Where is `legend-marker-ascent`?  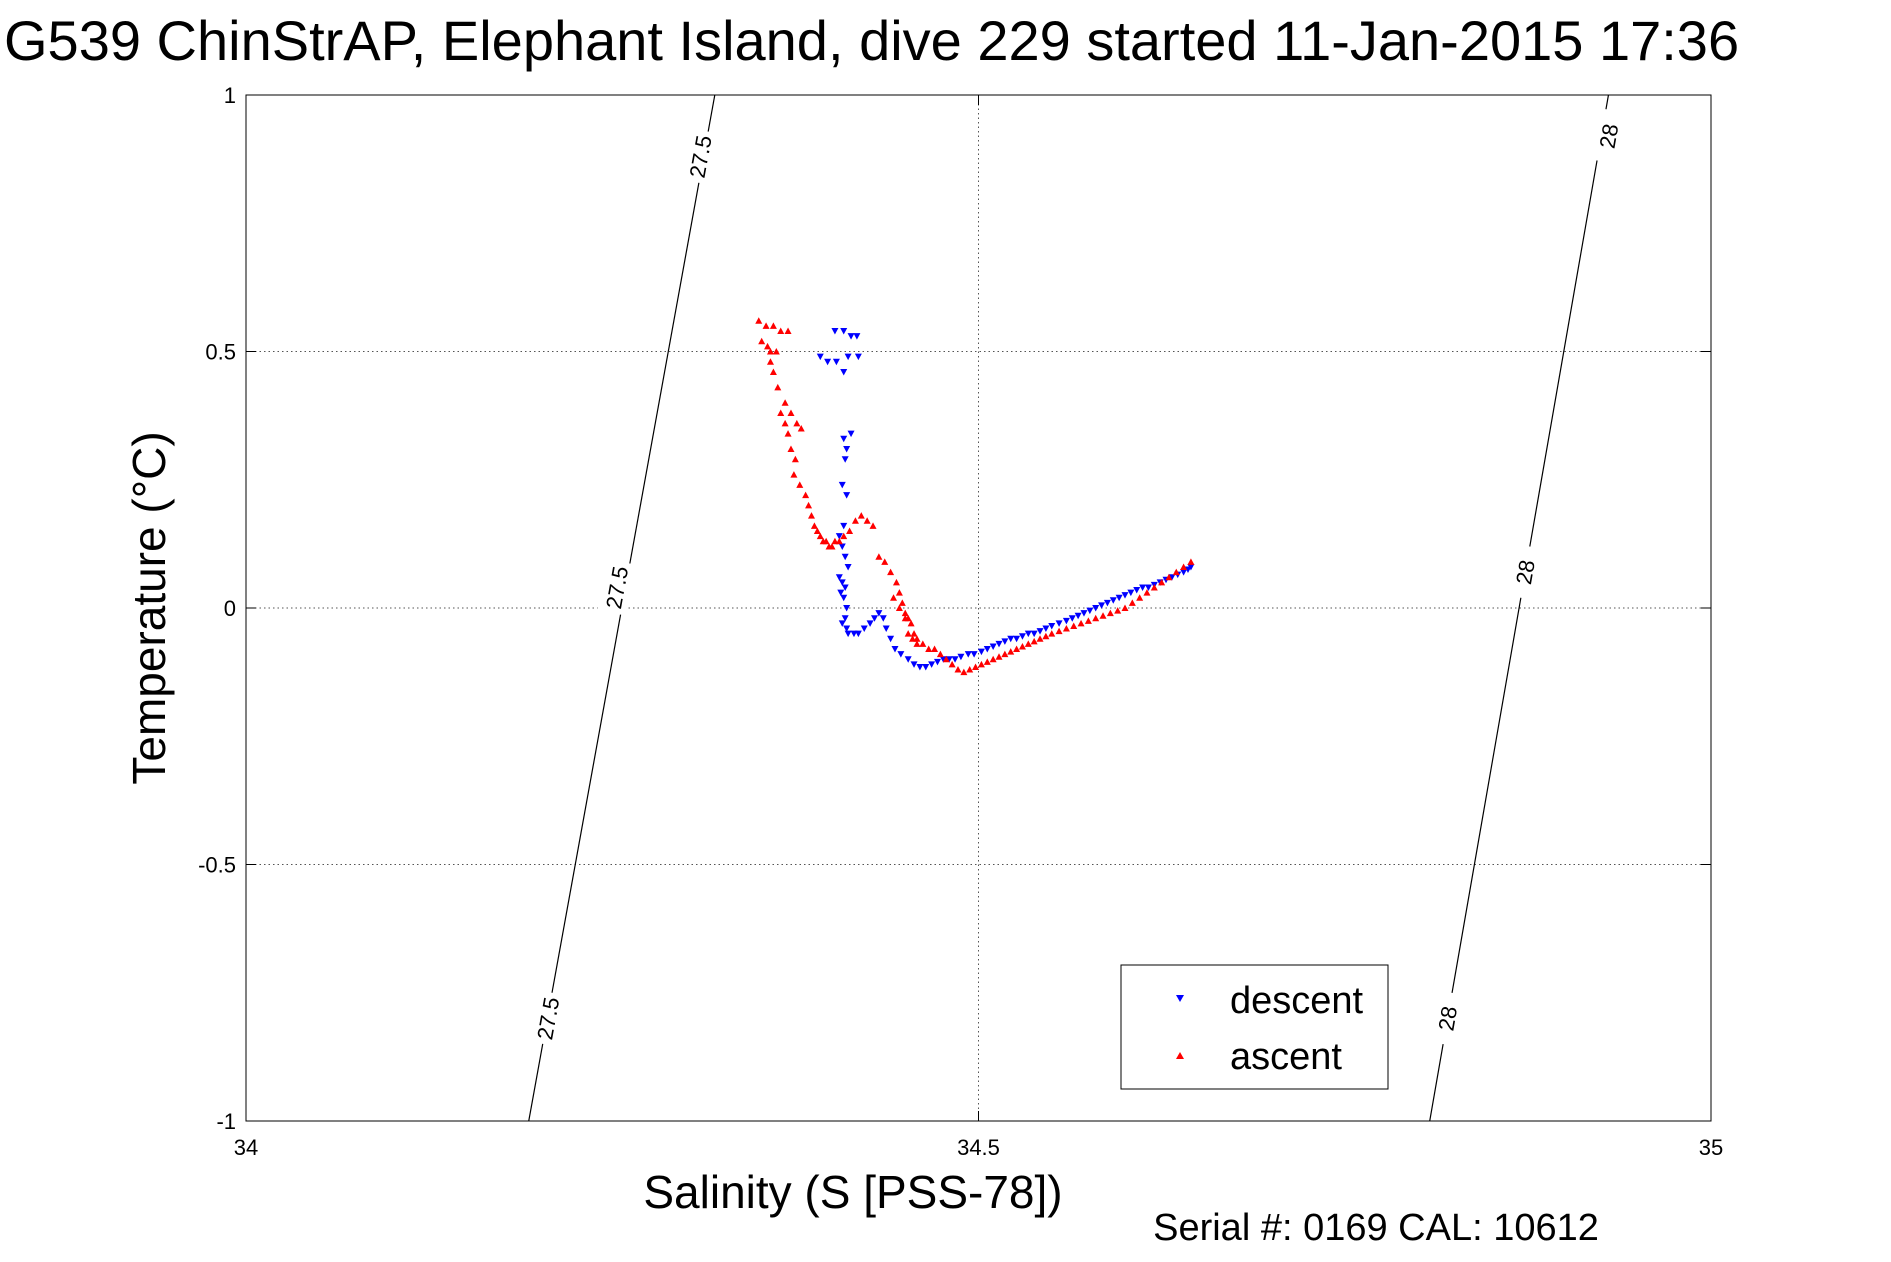
legend-marker-ascent is located at coordinates (1180, 1055).